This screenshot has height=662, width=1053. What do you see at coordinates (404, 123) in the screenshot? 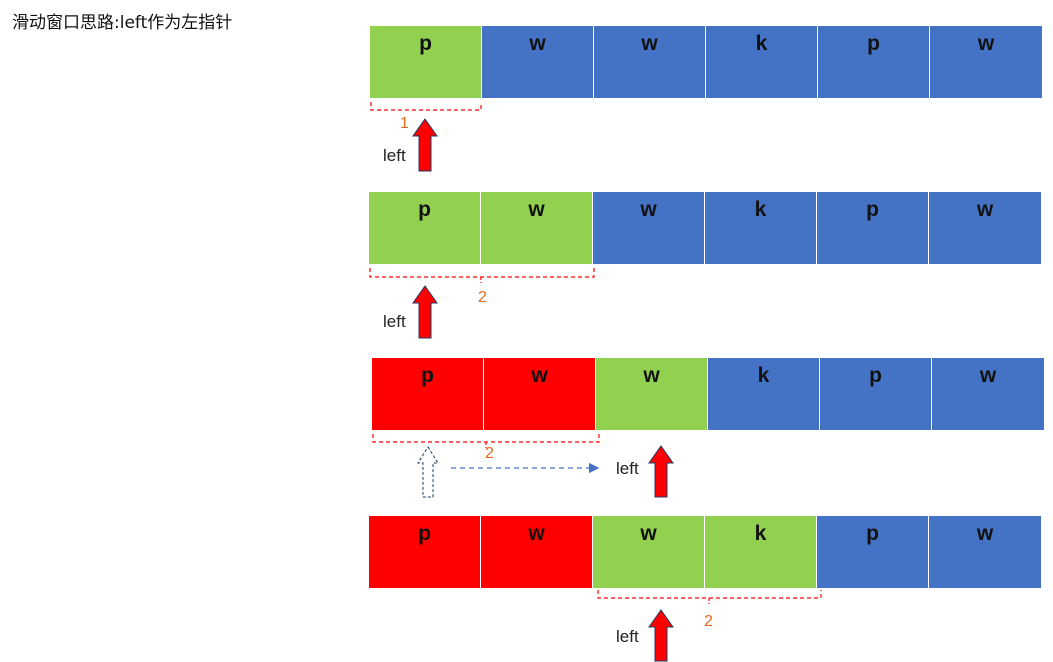
I see `window-length-label: 1` at bounding box center [404, 123].